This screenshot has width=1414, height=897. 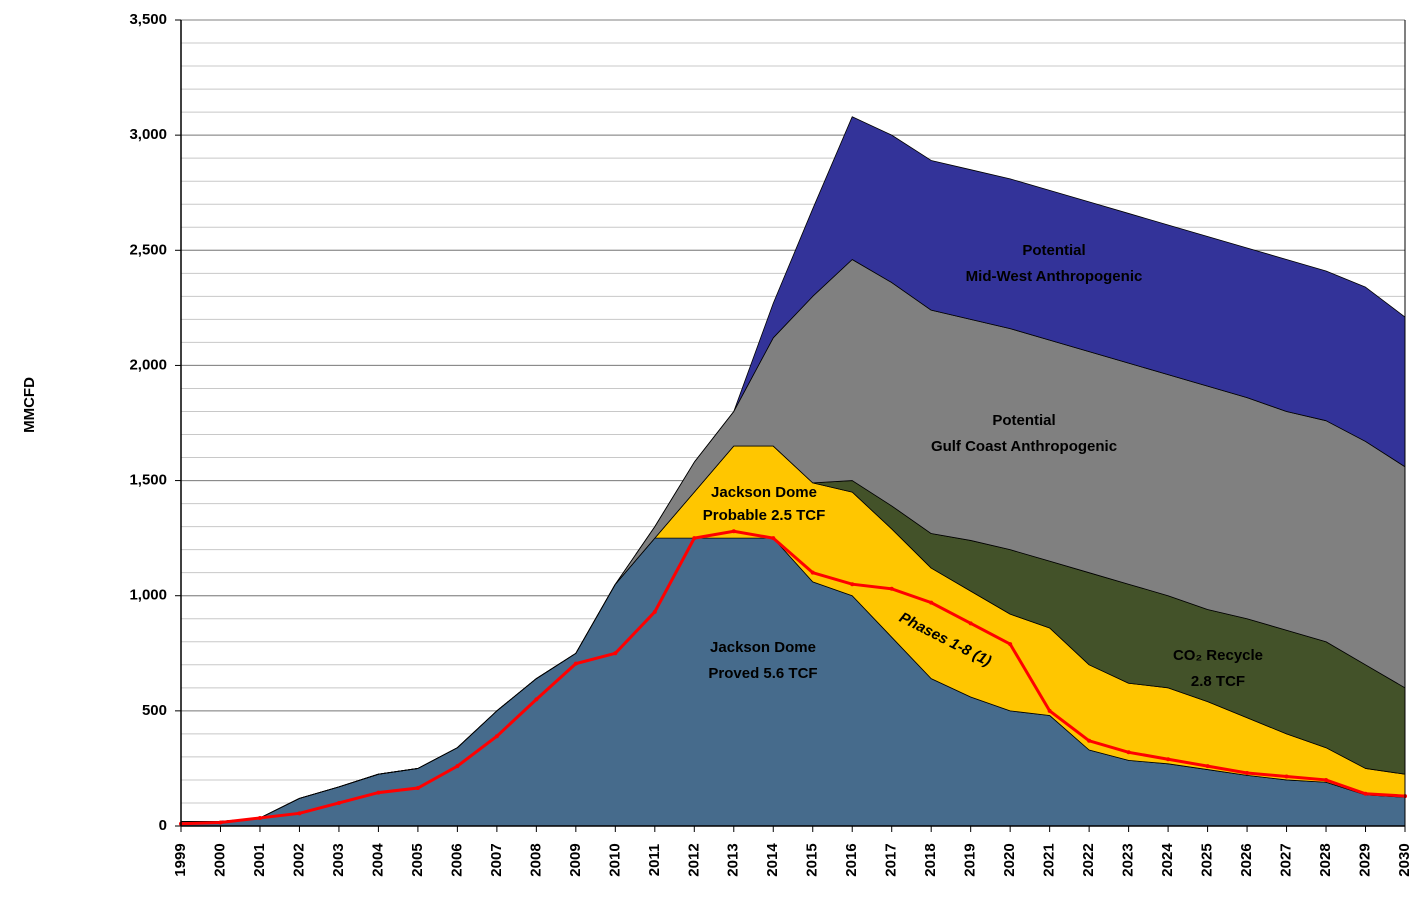 What do you see at coordinates (148, 249) in the screenshot?
I see `y-tick-label: 2,500` at bounding box center [148, 249].